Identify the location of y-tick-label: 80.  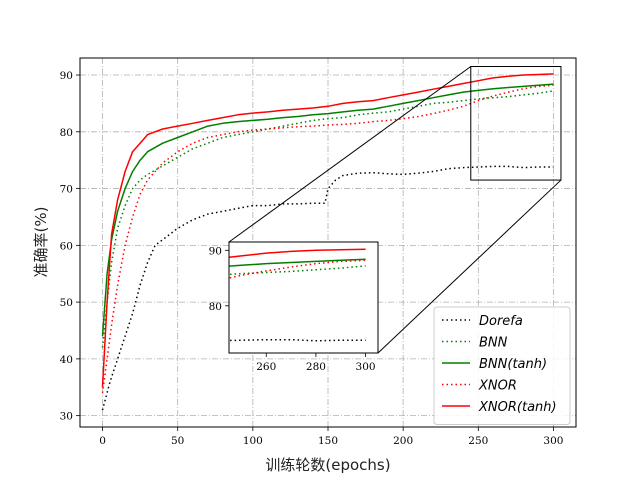
(66, 133).